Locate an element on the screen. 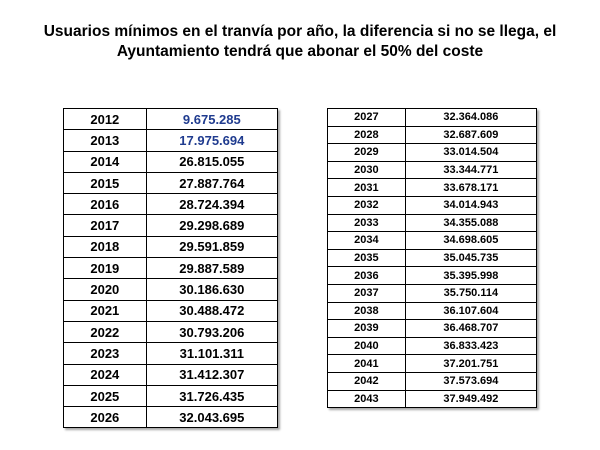  year-cell: 2033 is located at coordinates (366, 223).